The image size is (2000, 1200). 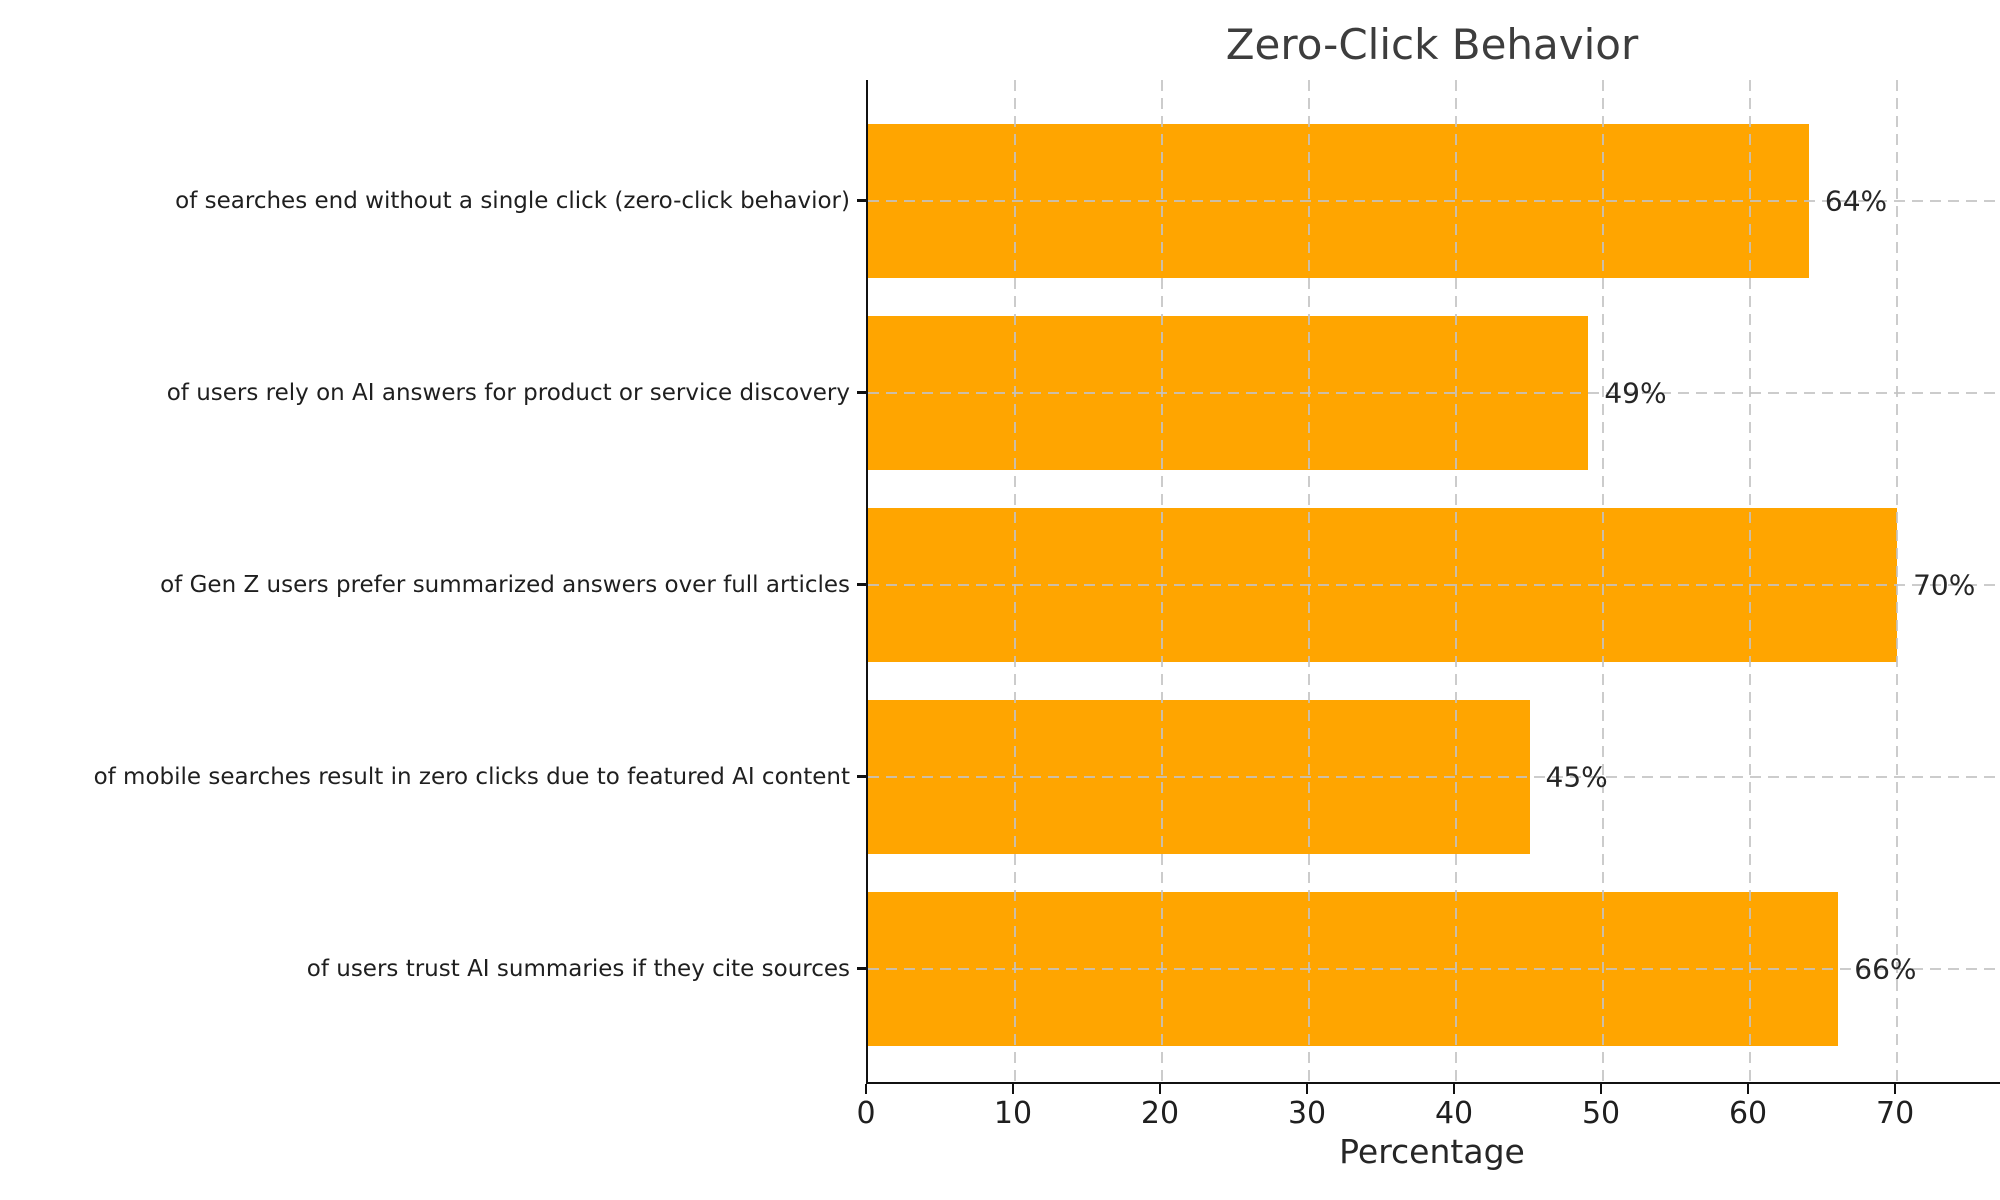 I want to click on x-tick-label: 40, so click(x=1454, y=1113).